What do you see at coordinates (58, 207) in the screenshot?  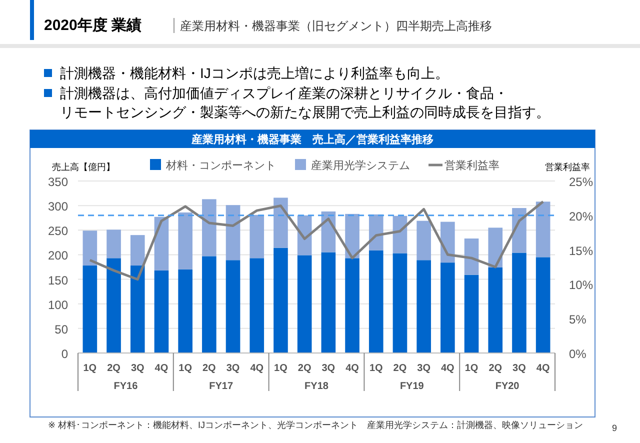 I see `y-tick-label: 300` at bounding box center [58, 207].